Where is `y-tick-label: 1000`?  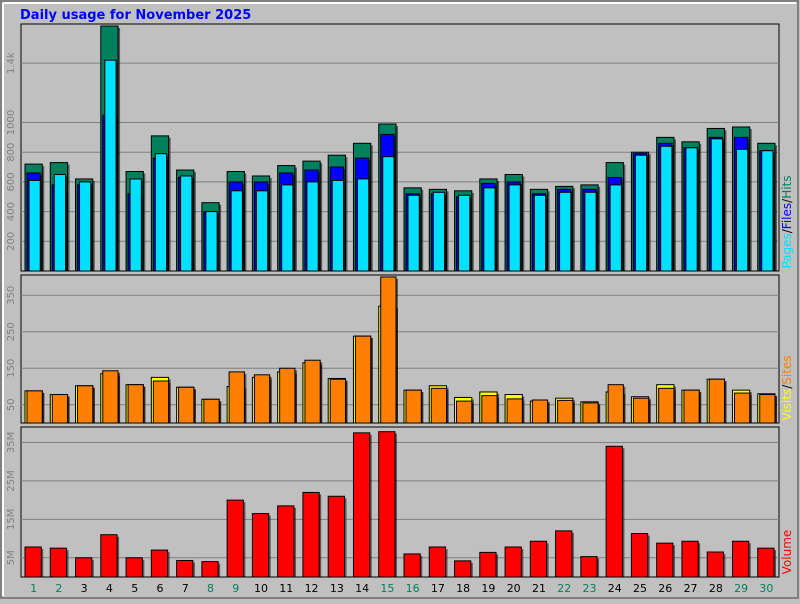 y-tick-label: 1000 is located at coordinates (11, 122).